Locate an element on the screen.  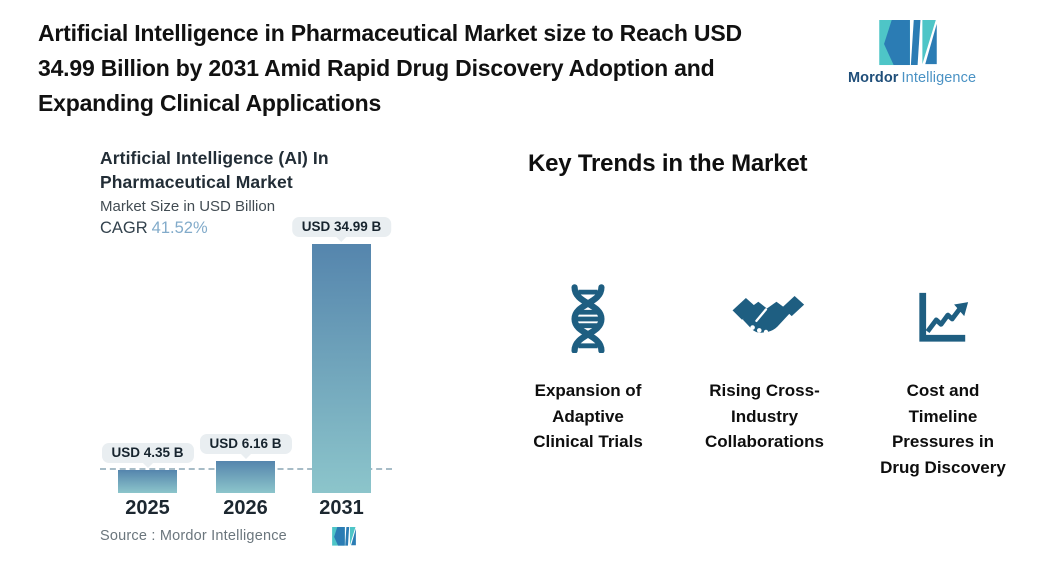
brand-logo: Mordor Intelligence is located at coordinates (912, 53).